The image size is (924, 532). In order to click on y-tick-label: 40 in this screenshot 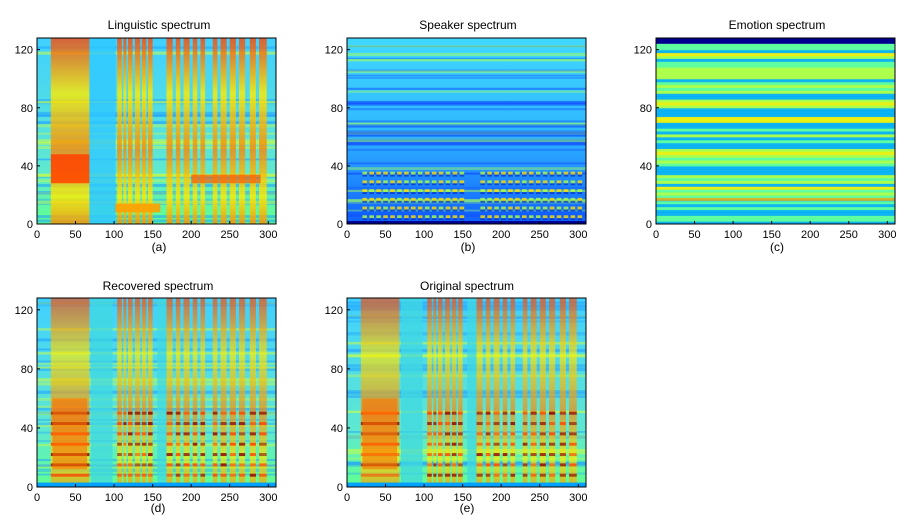, I will do `click(337, 167)`.